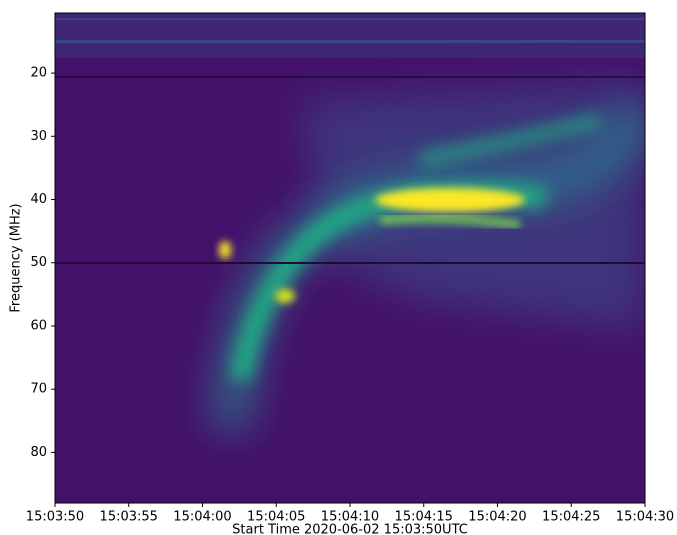  Describe the element at coordinates (424, 517) in the screenshot. I see `x-tick-label: 15:04:15` at that location.